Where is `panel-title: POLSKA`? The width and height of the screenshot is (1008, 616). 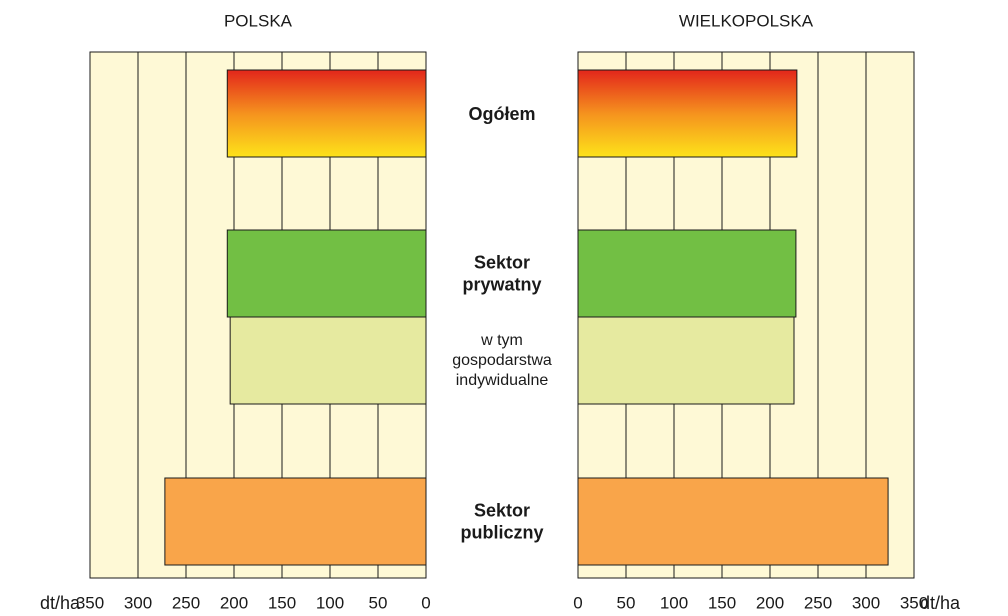
panel-title: POLSKA is located at coordinates (258, 20).